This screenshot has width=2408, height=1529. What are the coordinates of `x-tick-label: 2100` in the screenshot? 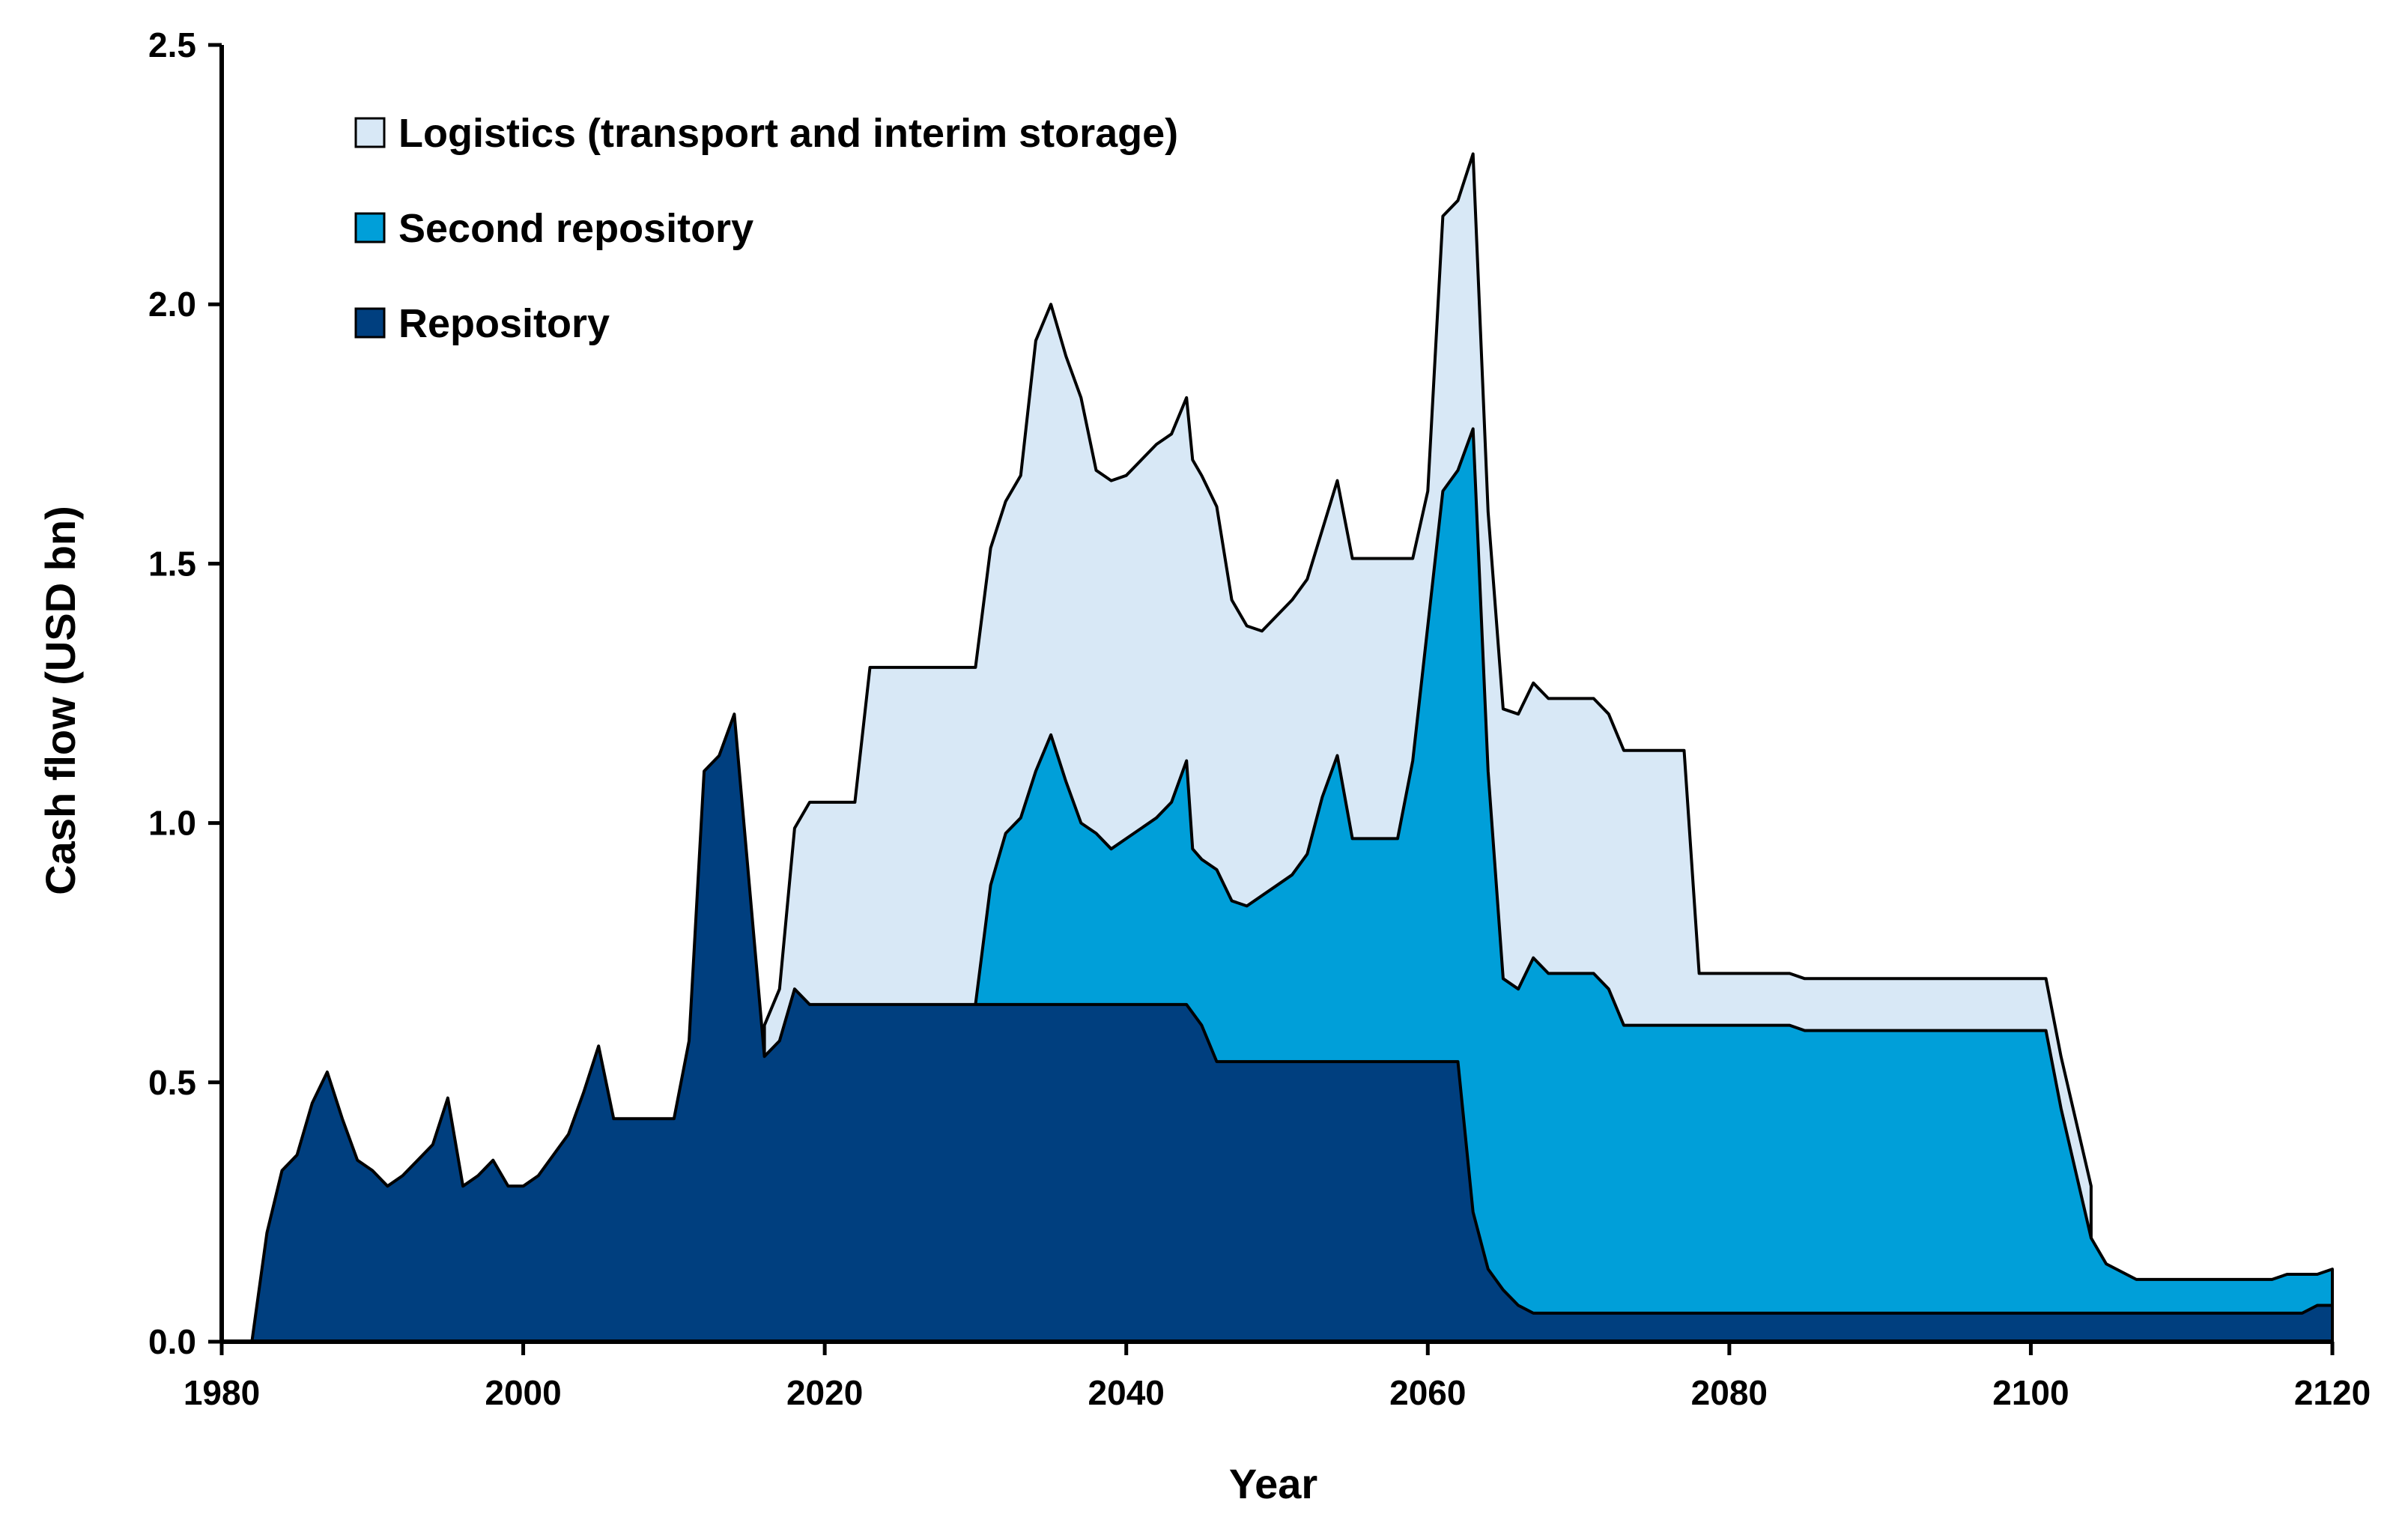 It's located at (2030, 1393).